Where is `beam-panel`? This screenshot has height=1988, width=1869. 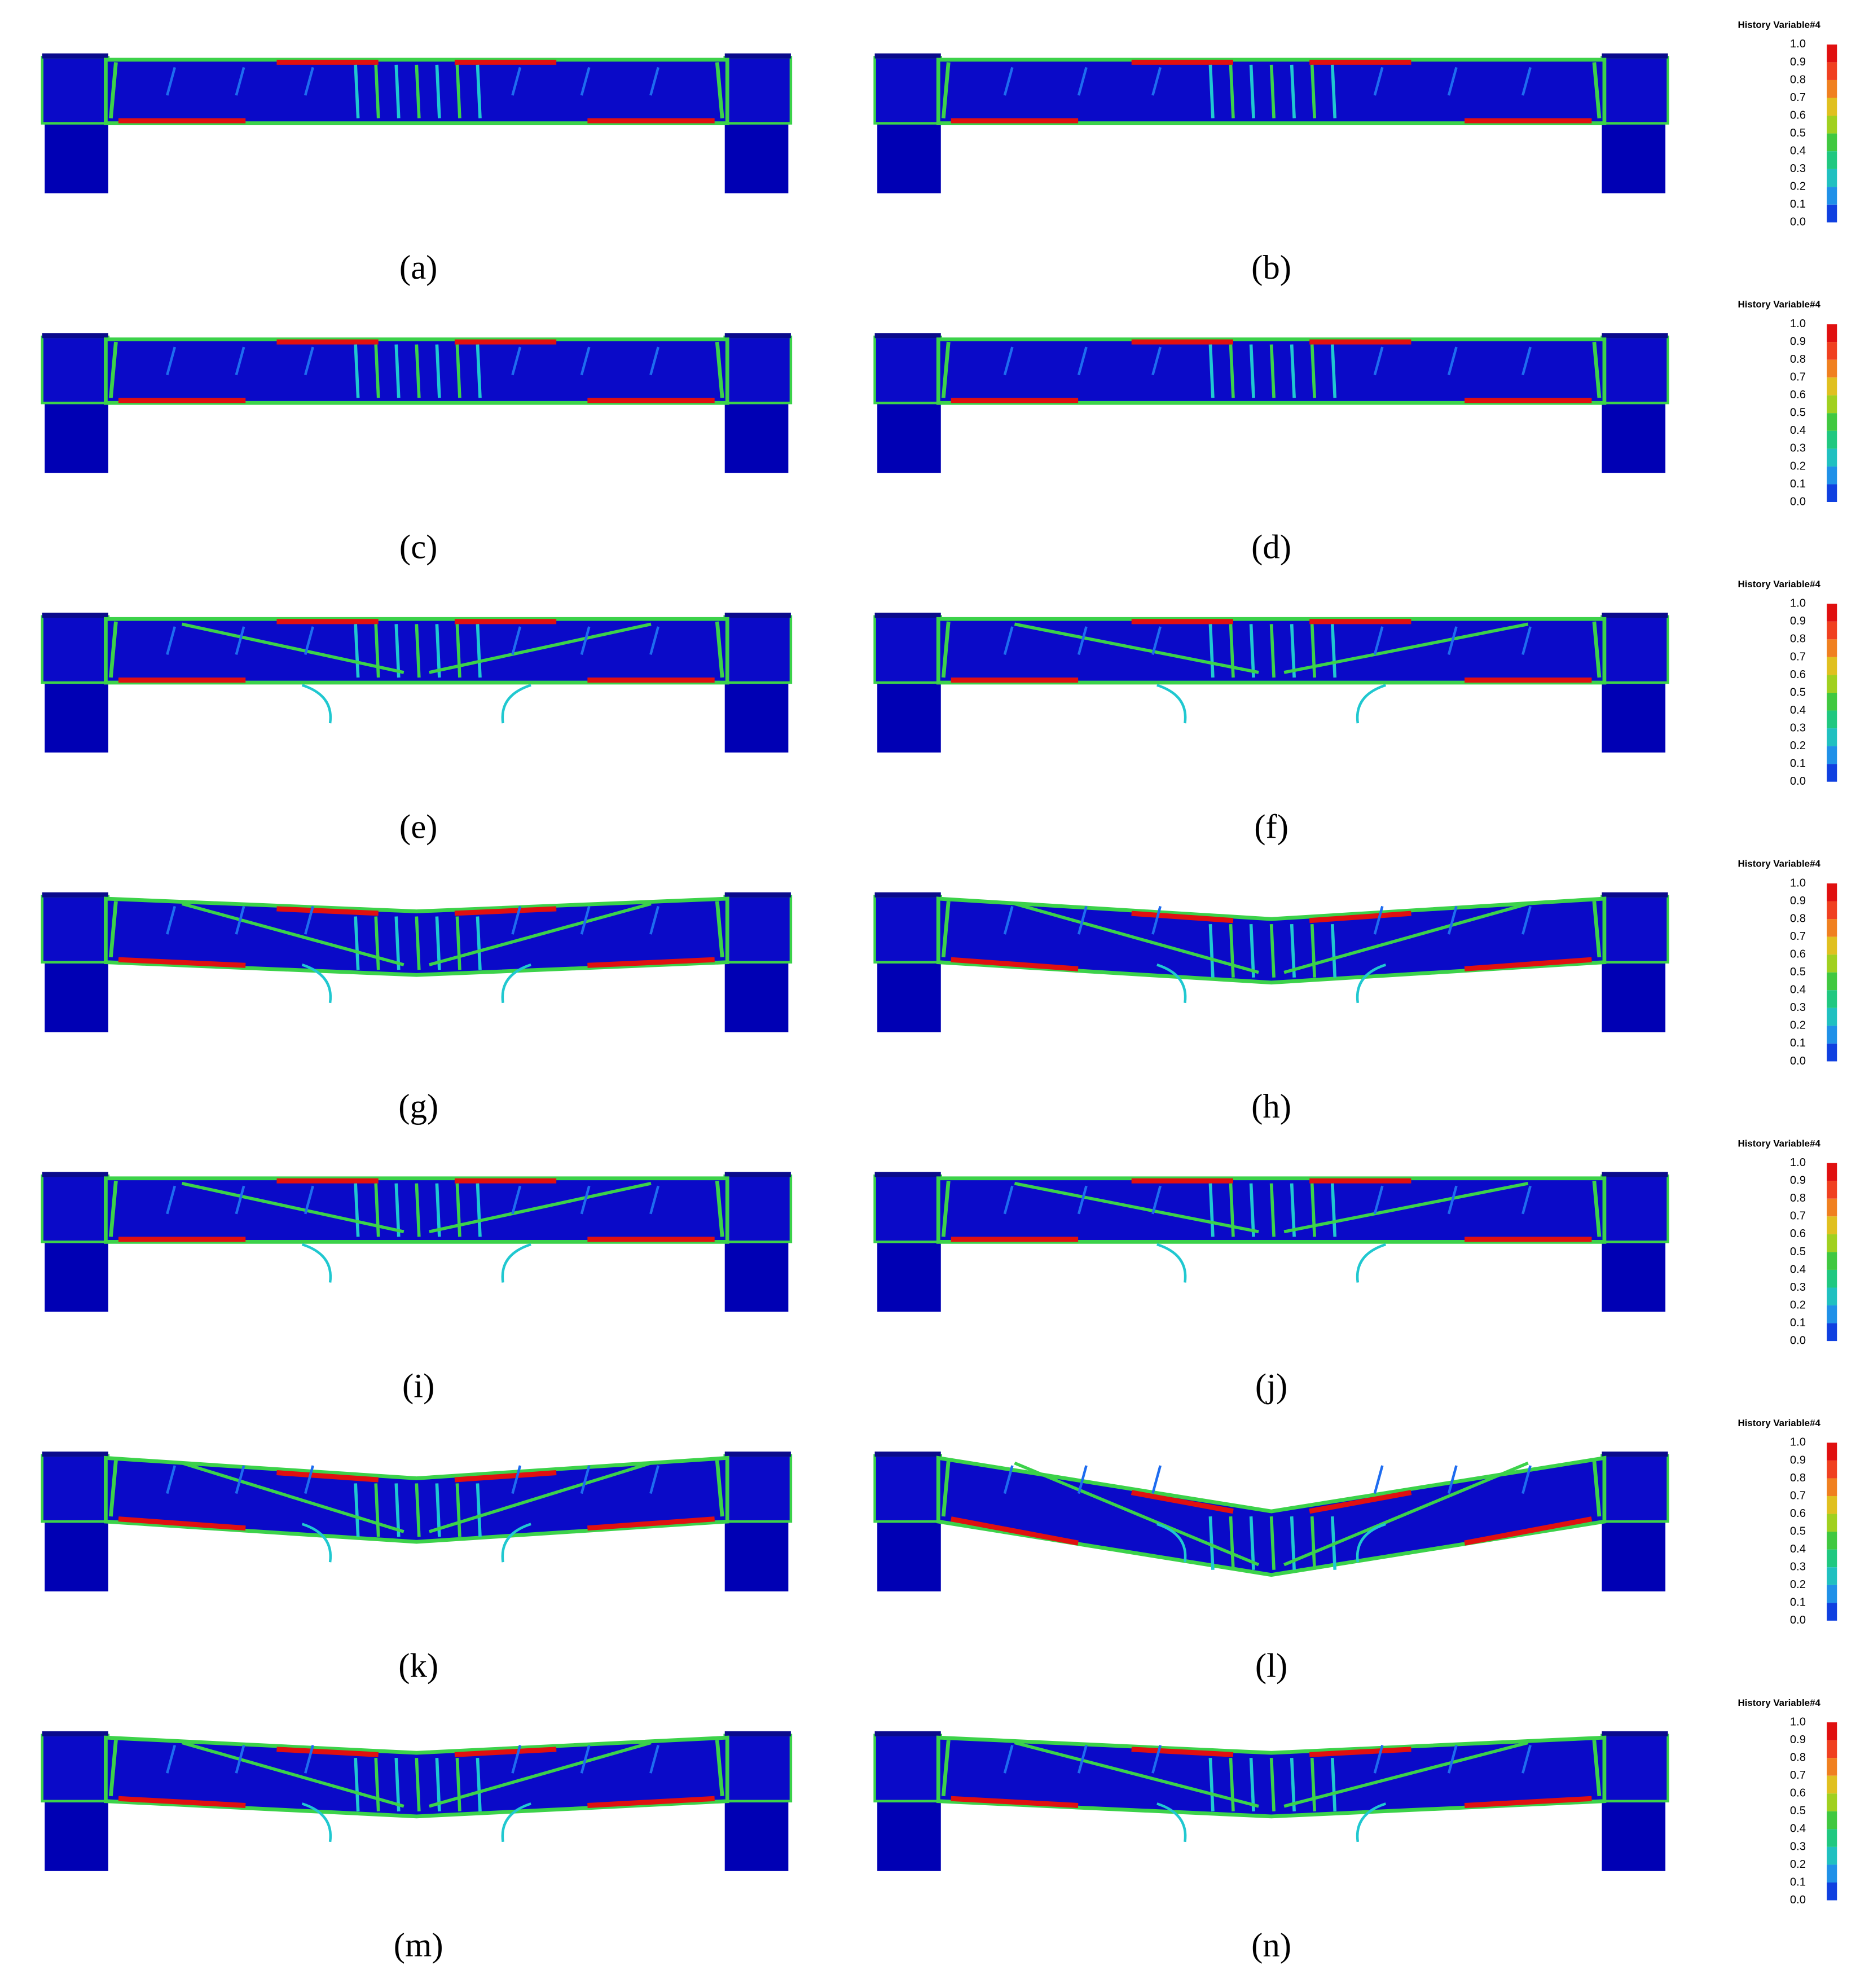
beam-panel is located at coordinates (417, 1522).